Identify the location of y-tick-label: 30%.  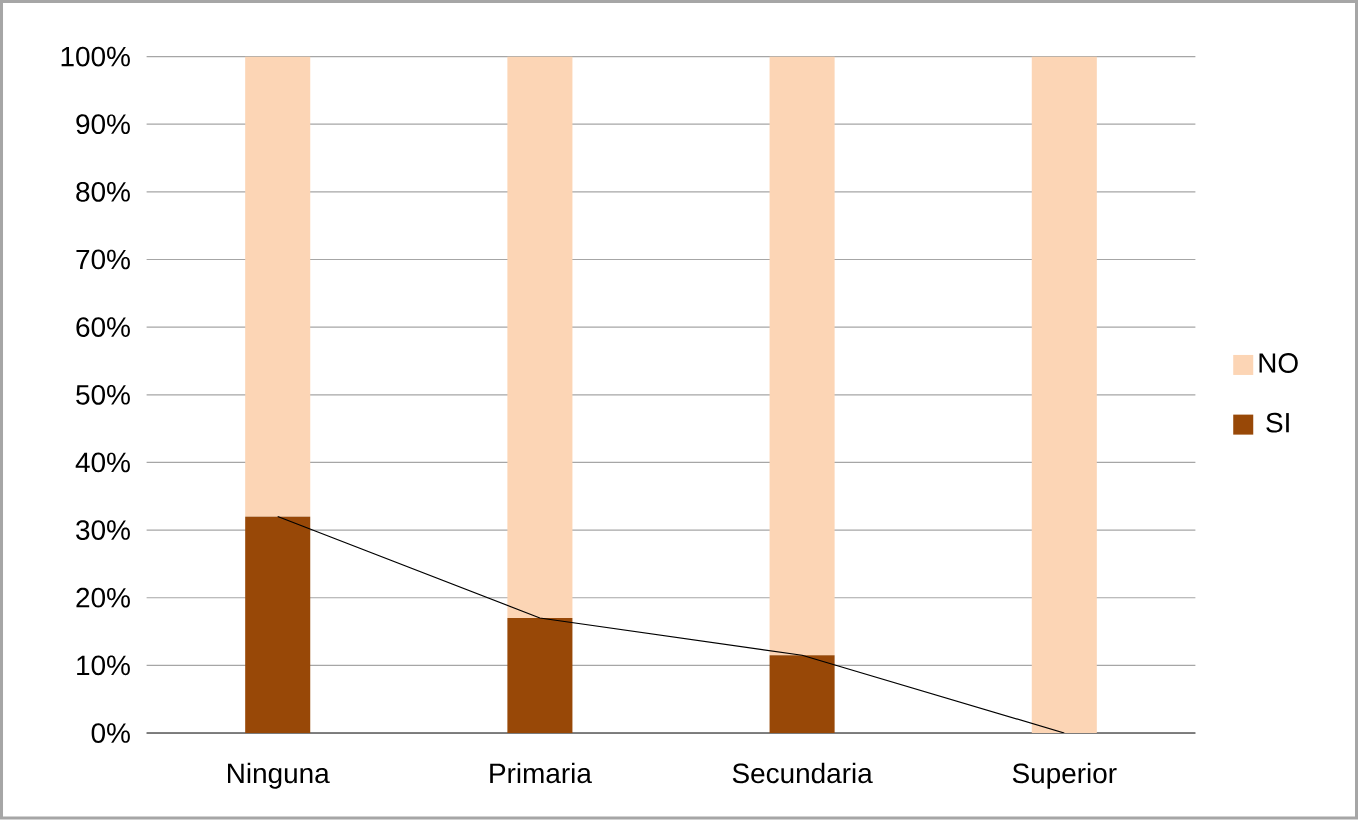
(103, 530).